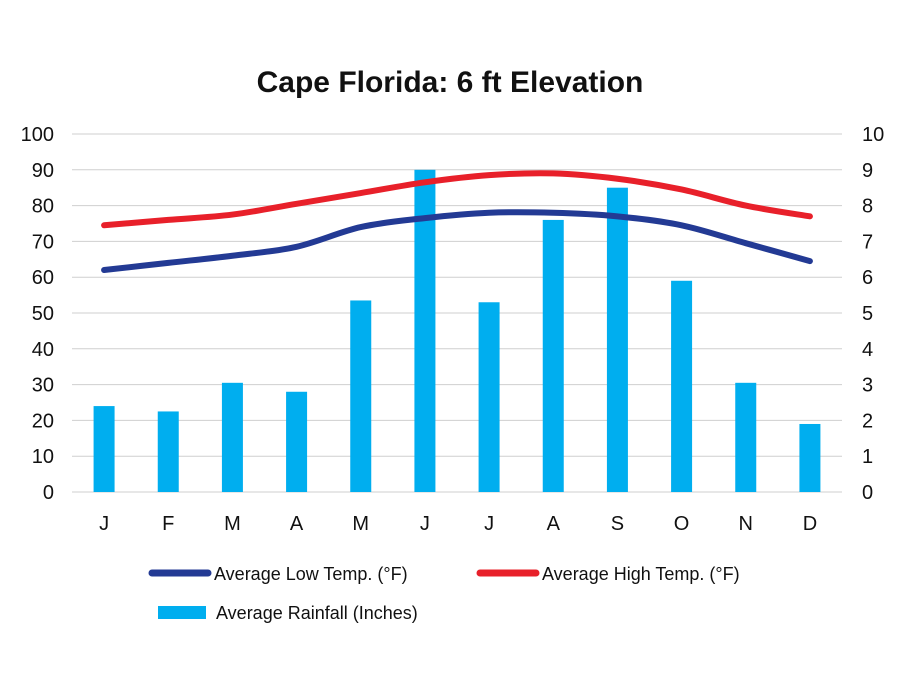 The width and height of the screenshot is (900, 700). What do you see at coordinates (182, 612) in the screenshot?
I see `legend-swatch-rainfall` at bounding box center [182, 612].